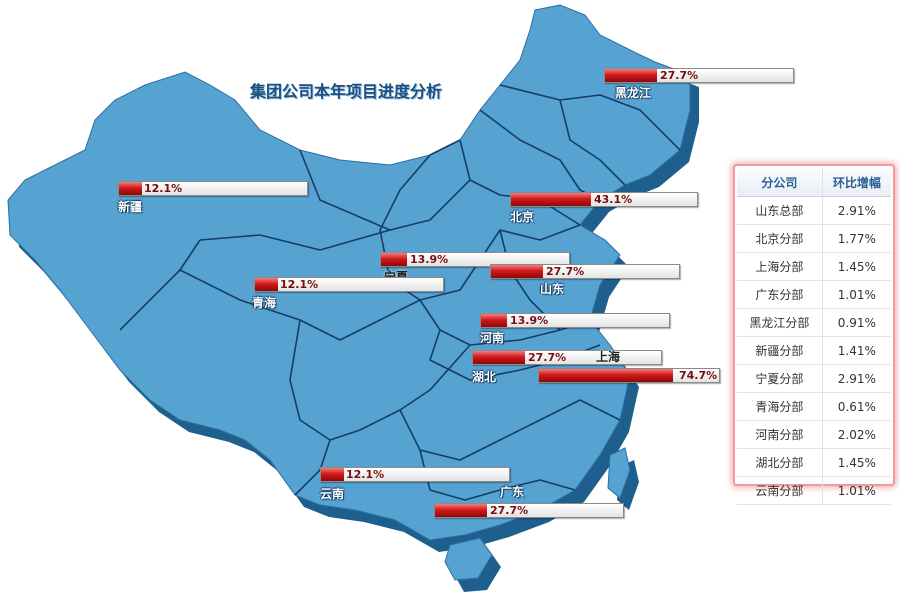 The width and height of the screenshot is (900, 592). Describe the element at coordinates (492, 338) in the screenshot. I see `region-label-henan: 河南` at that location.